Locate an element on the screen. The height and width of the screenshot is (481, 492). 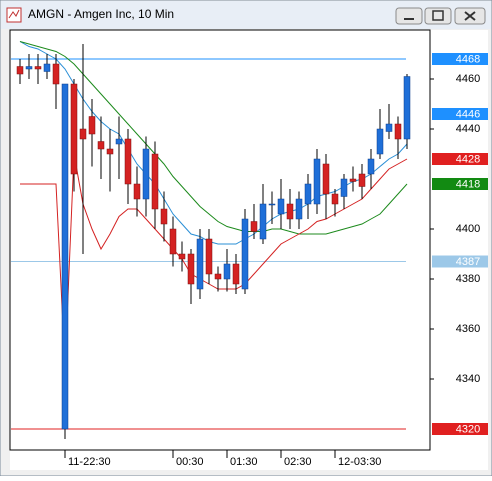
y-tick-label: 4340 is located at coordinates (468, 379).